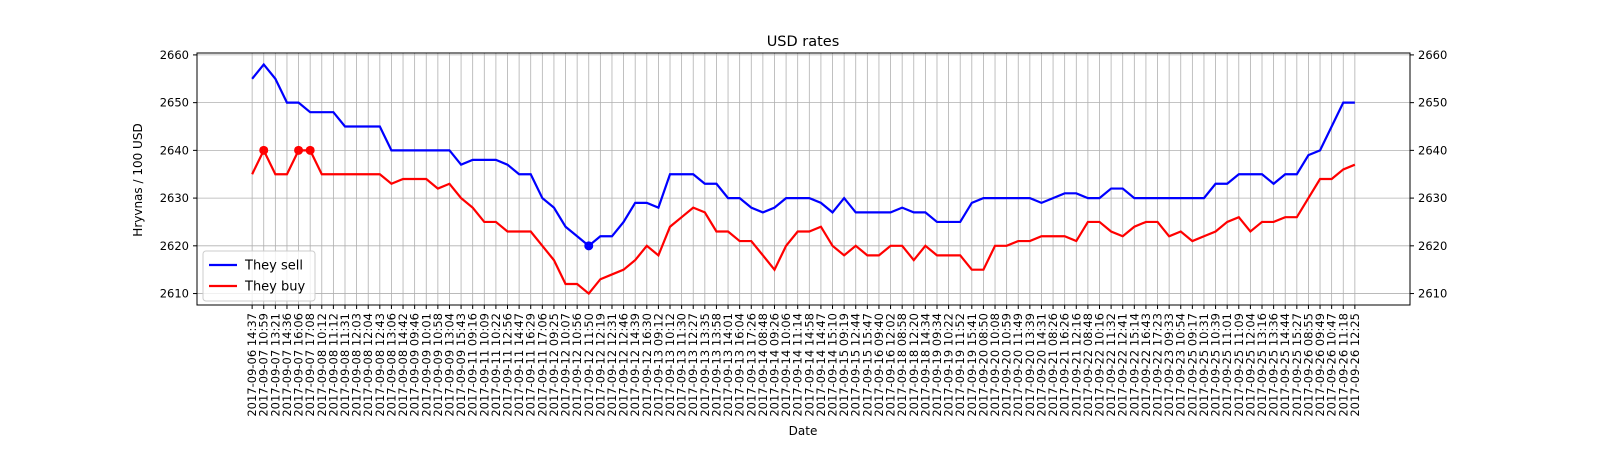  I want to click on x-tick-label: 2017-09-08 11:31, so click(345, 365).